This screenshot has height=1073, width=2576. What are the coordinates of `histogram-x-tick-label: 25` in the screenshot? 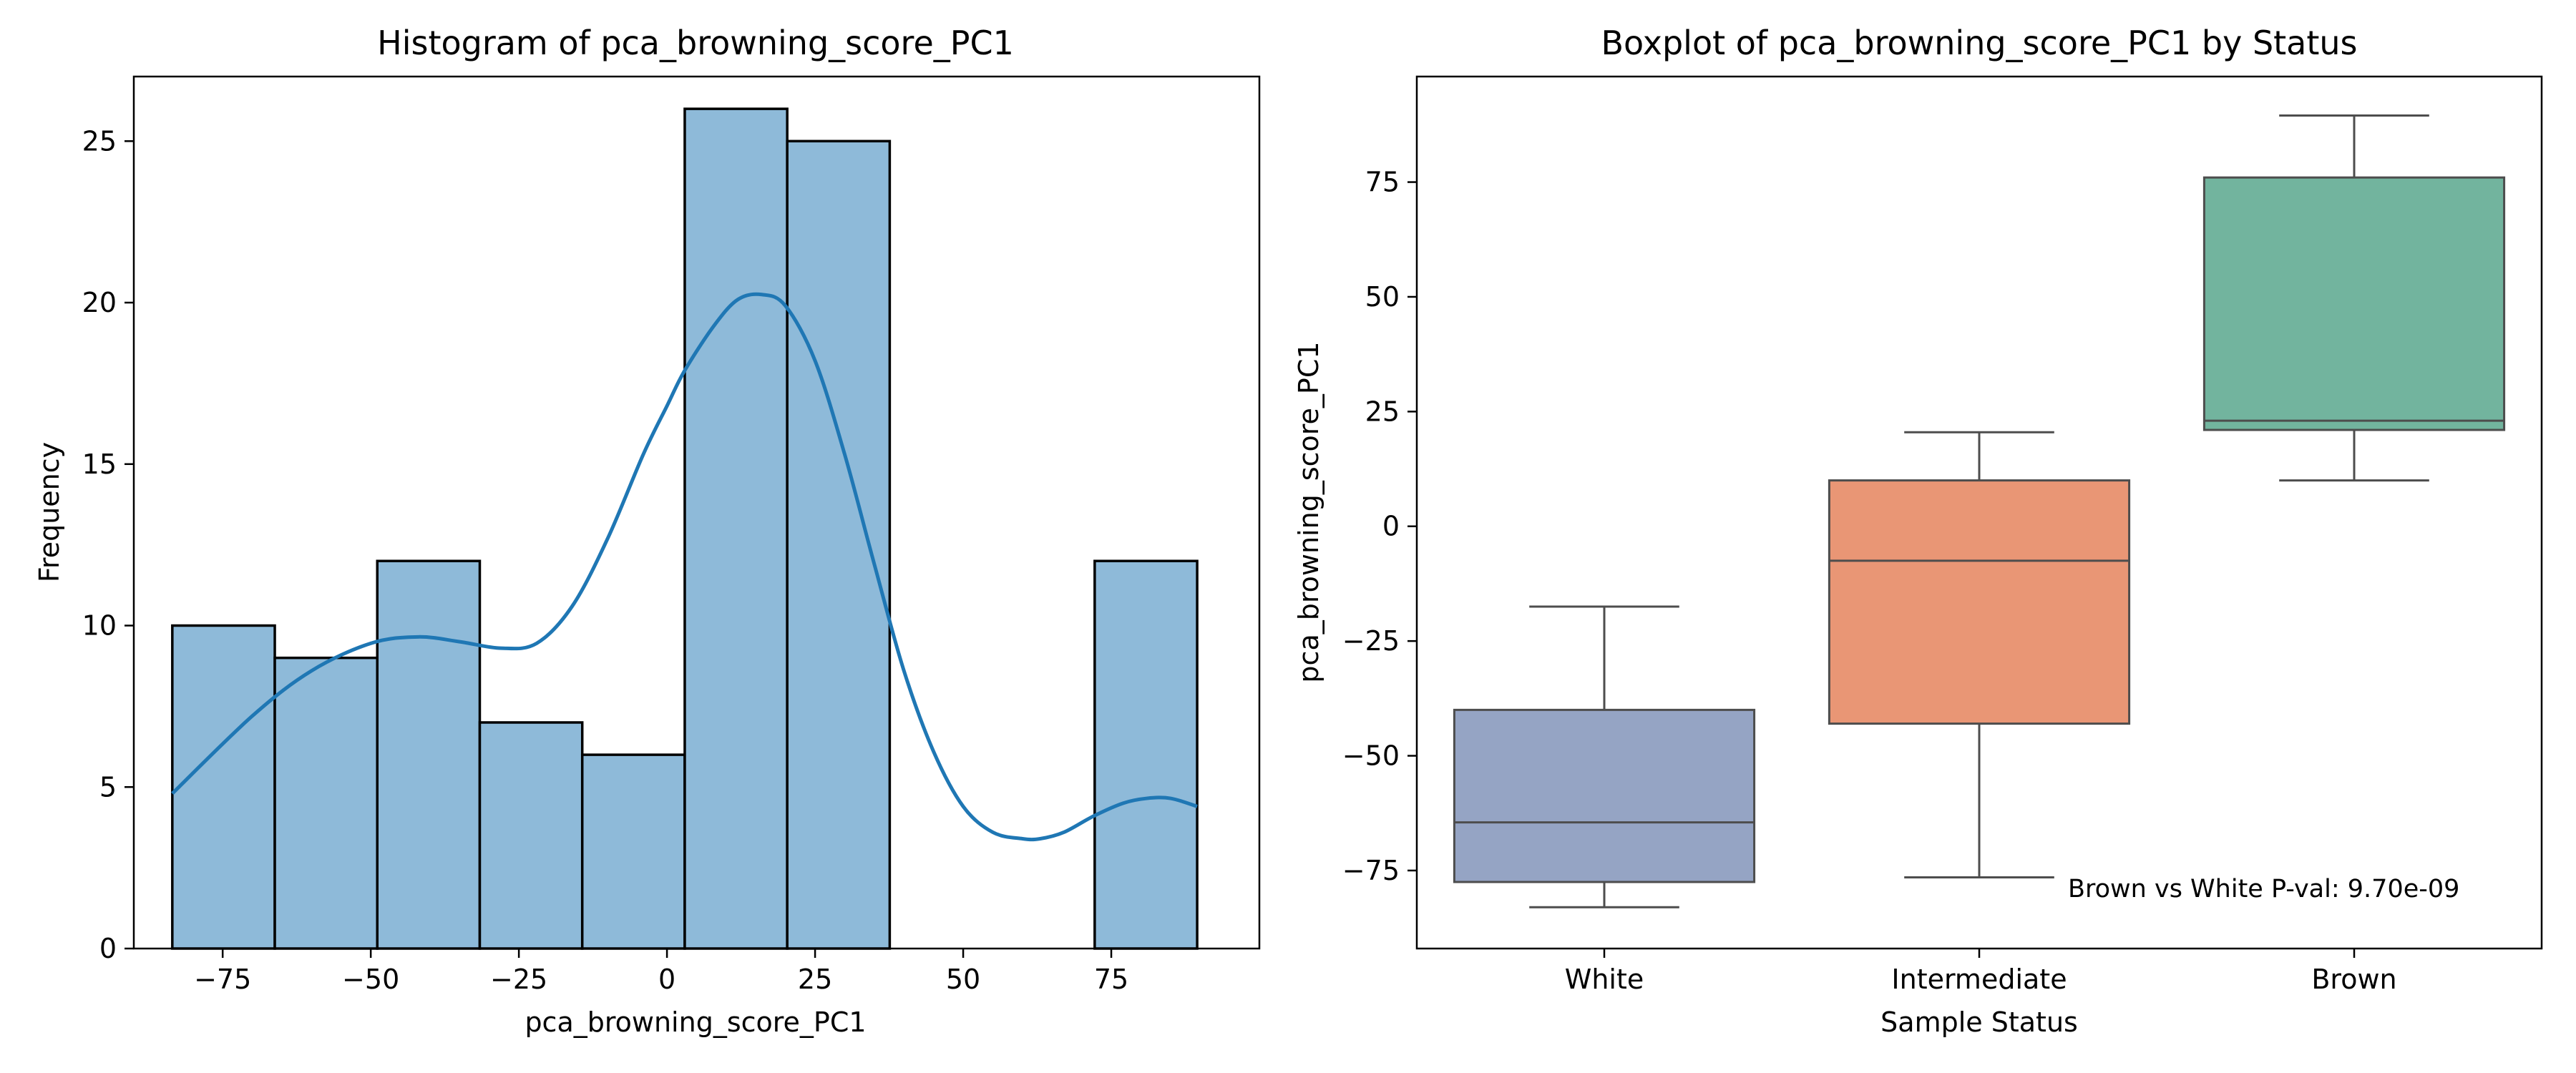 It's located at (815, 979).